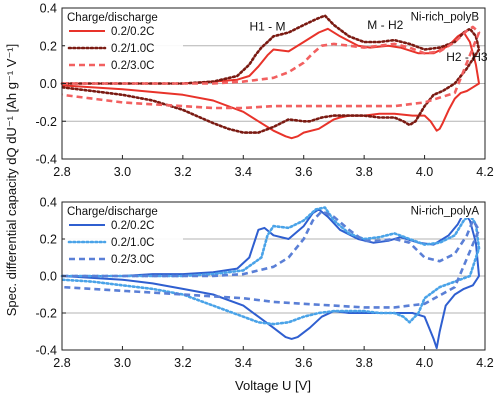 This screenshot has height=400, width=500. I want to click on annotation-label: H2 - H3, so click(467, 57).